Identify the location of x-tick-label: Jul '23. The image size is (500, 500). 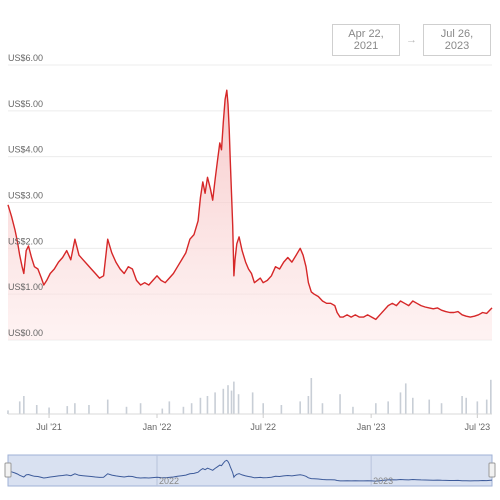
(477, 427).